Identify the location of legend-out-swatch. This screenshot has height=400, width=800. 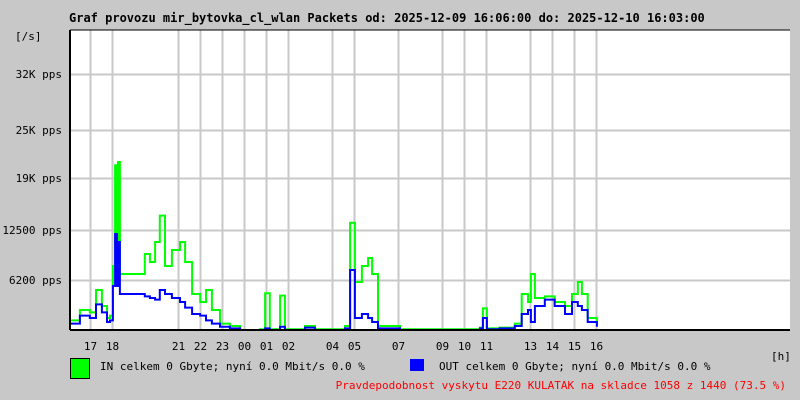
(417, 365).